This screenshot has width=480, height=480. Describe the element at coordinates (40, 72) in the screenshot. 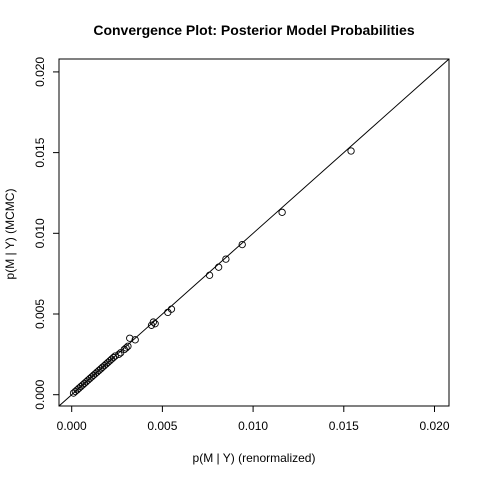

I see `y-tick-label: 0.020` at that location.